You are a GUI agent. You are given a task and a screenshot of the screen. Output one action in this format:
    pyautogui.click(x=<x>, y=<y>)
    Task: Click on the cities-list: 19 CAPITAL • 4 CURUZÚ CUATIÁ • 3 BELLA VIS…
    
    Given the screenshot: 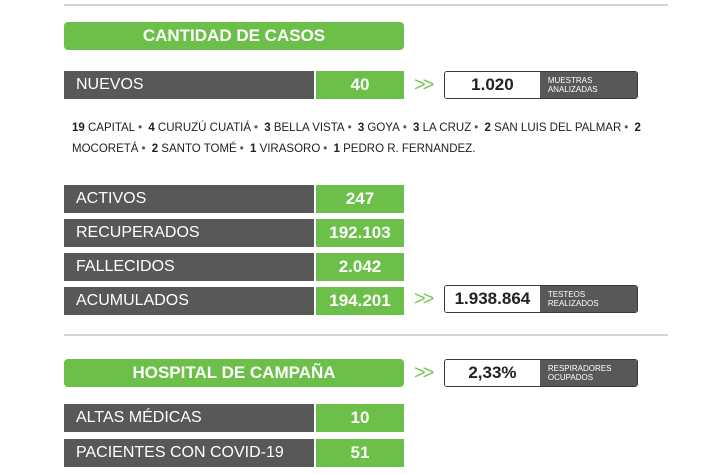 What is the action you would take?
    pyautogui.click(x=378, y=139)
    